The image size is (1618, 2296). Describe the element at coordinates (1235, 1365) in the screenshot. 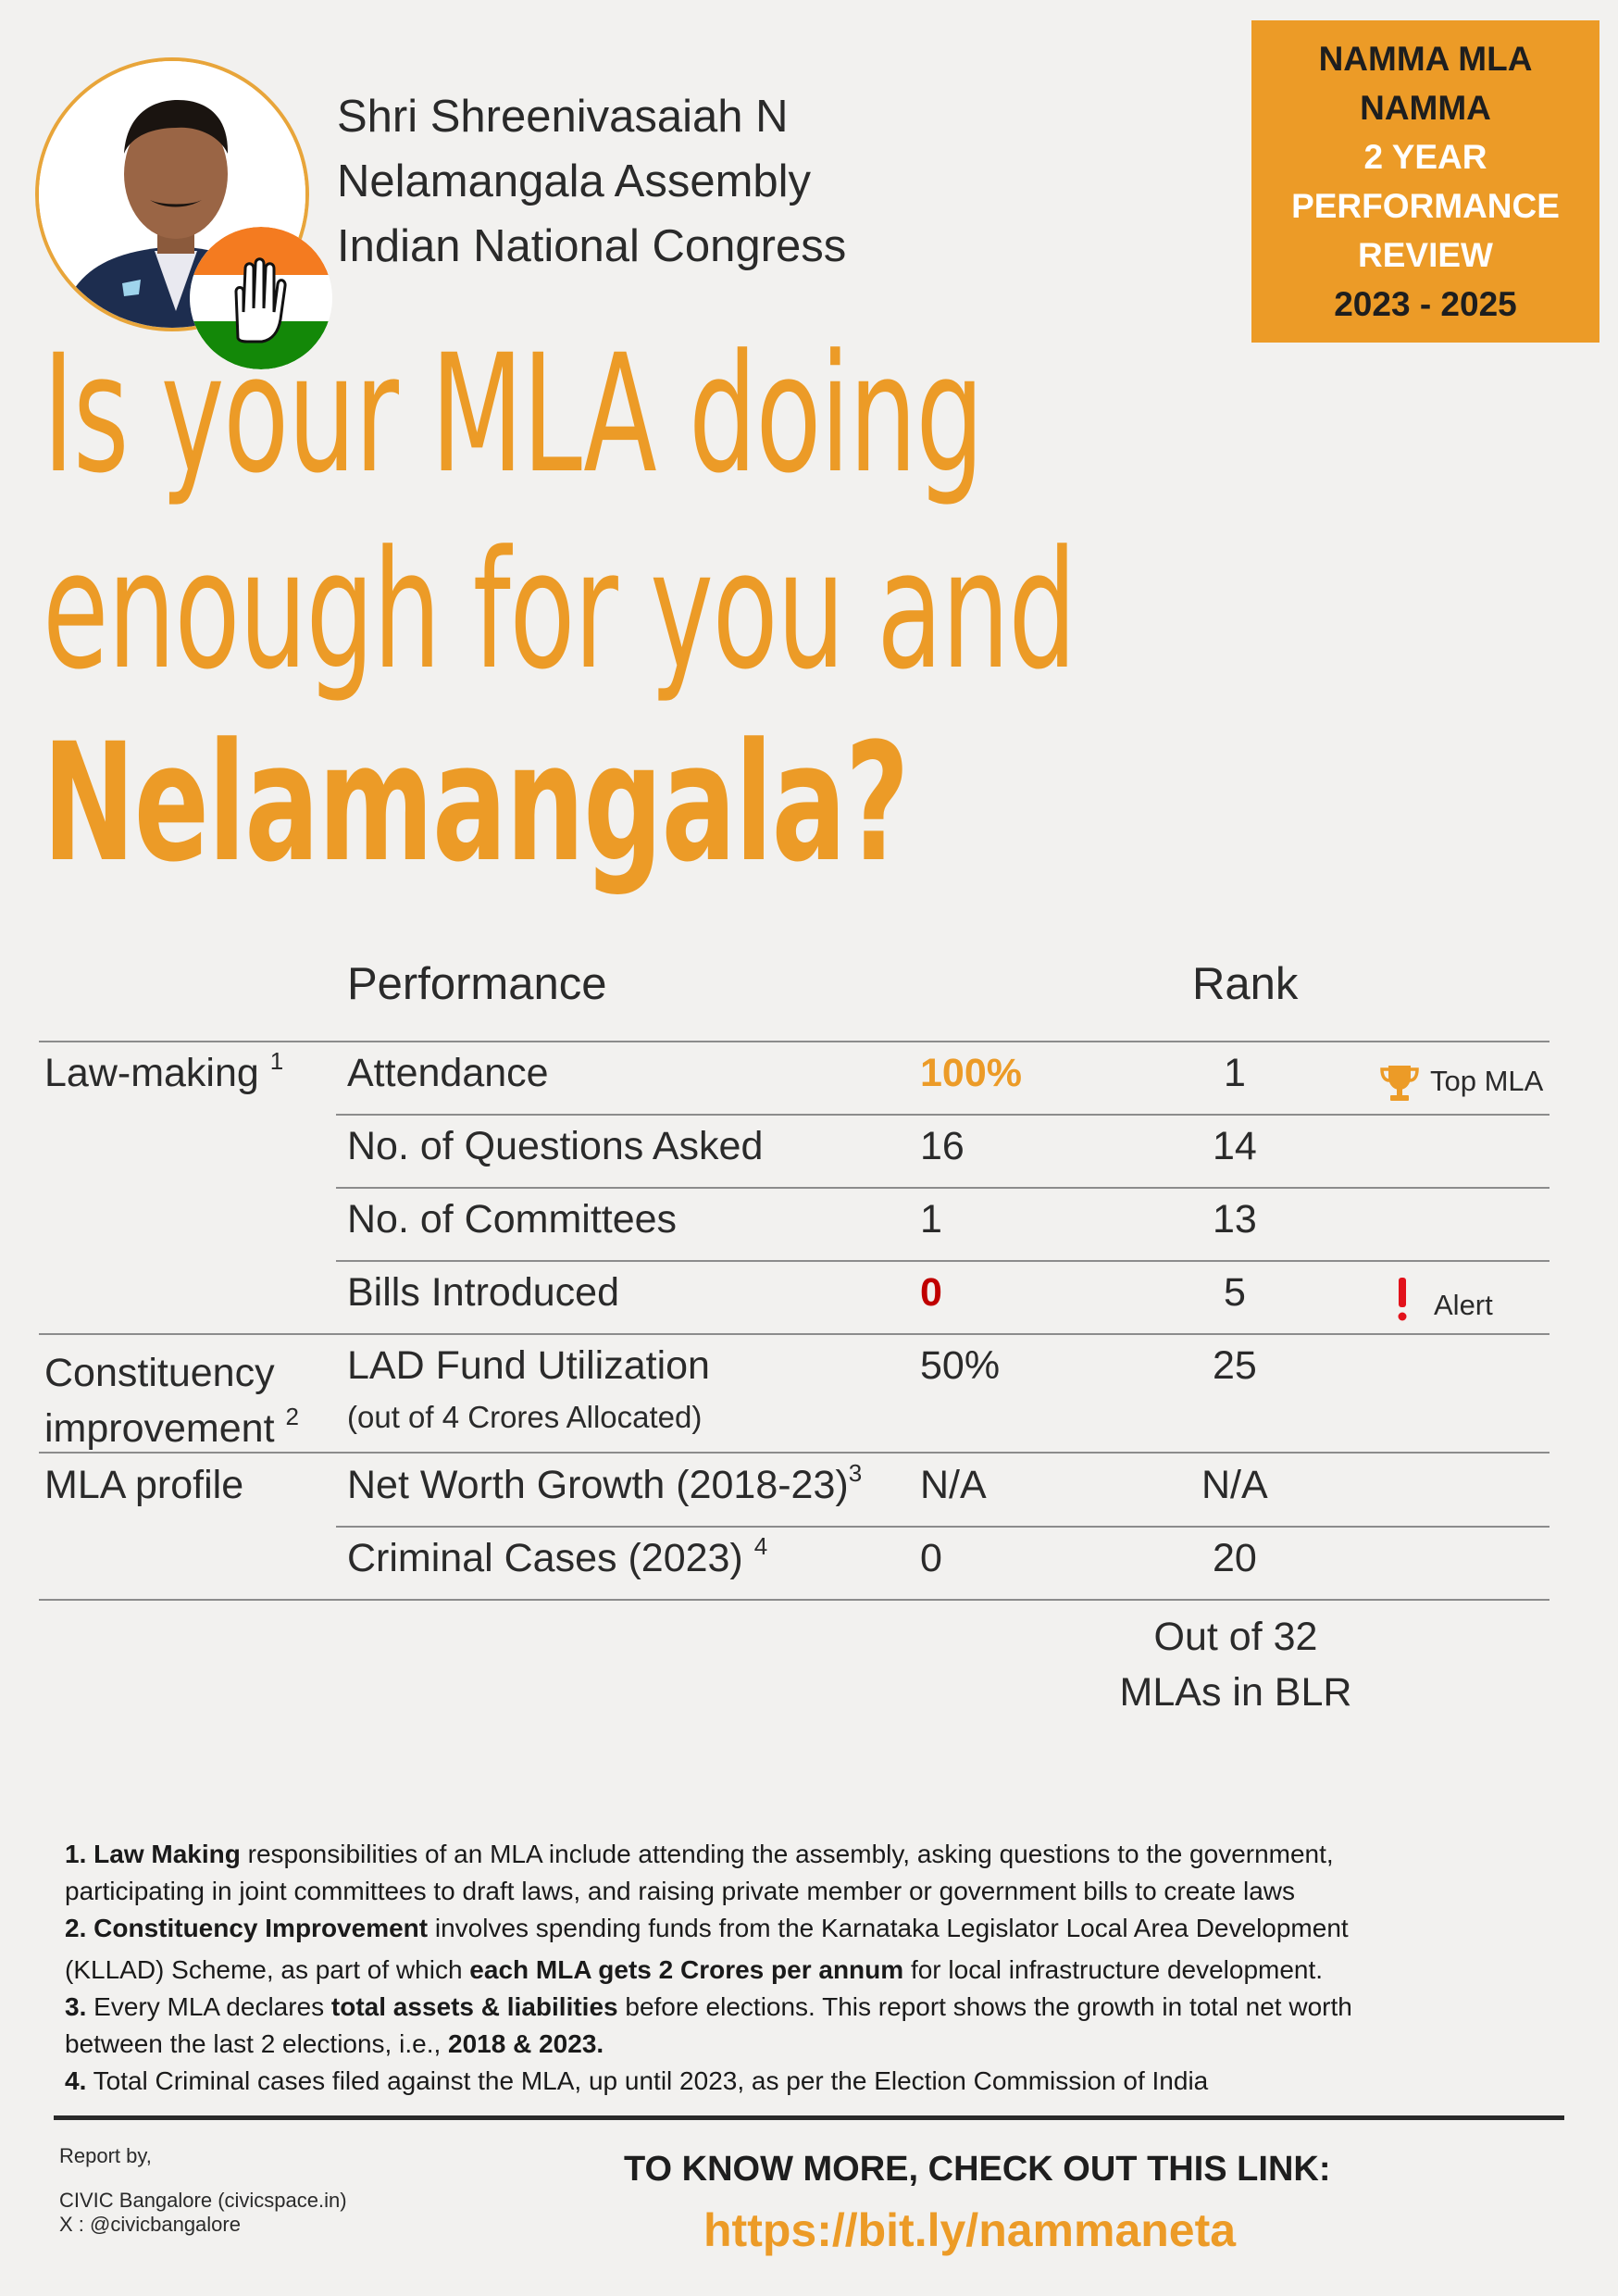

I see `rank-lad-fund: 25` at that location.